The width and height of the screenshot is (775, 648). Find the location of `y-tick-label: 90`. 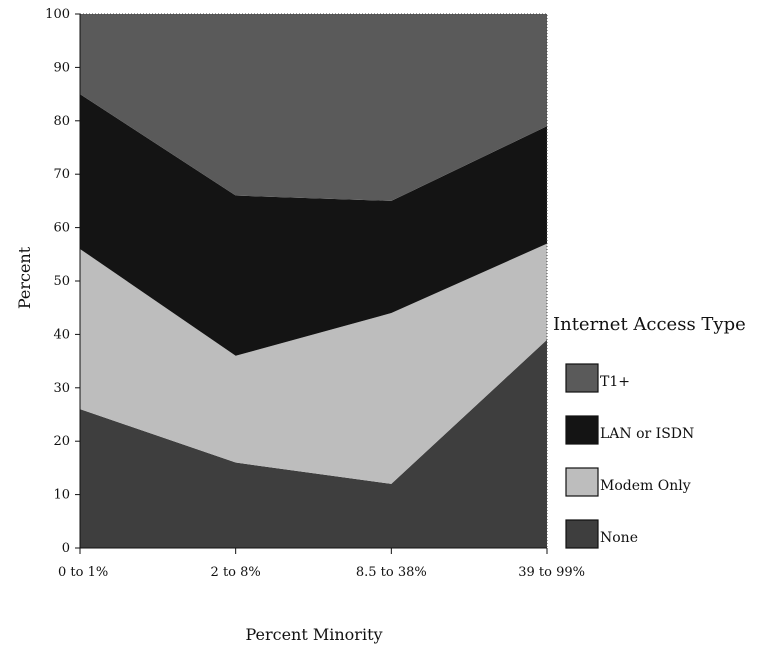

y-tick-label: 90 is located at coordinates (61, 67).